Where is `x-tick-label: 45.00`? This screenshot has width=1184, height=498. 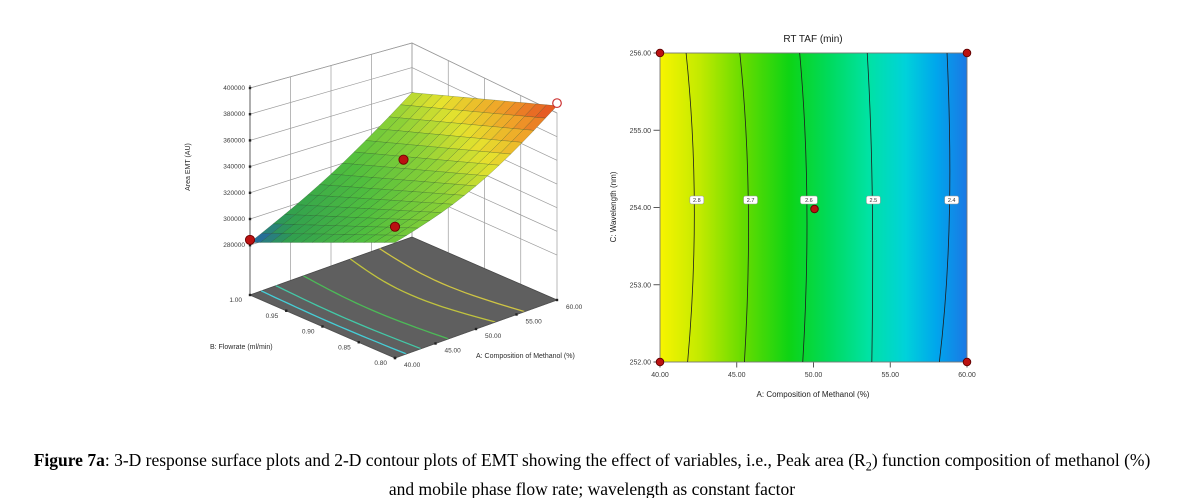
x-tick-label: 45.00 is located at coordinates (737, 375).